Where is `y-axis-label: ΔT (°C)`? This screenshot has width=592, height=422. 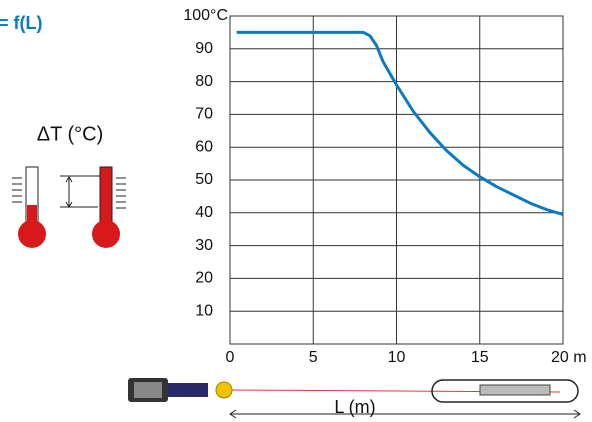
y-axis-label: ΔT (°C) is located at coordinates (70, 134).